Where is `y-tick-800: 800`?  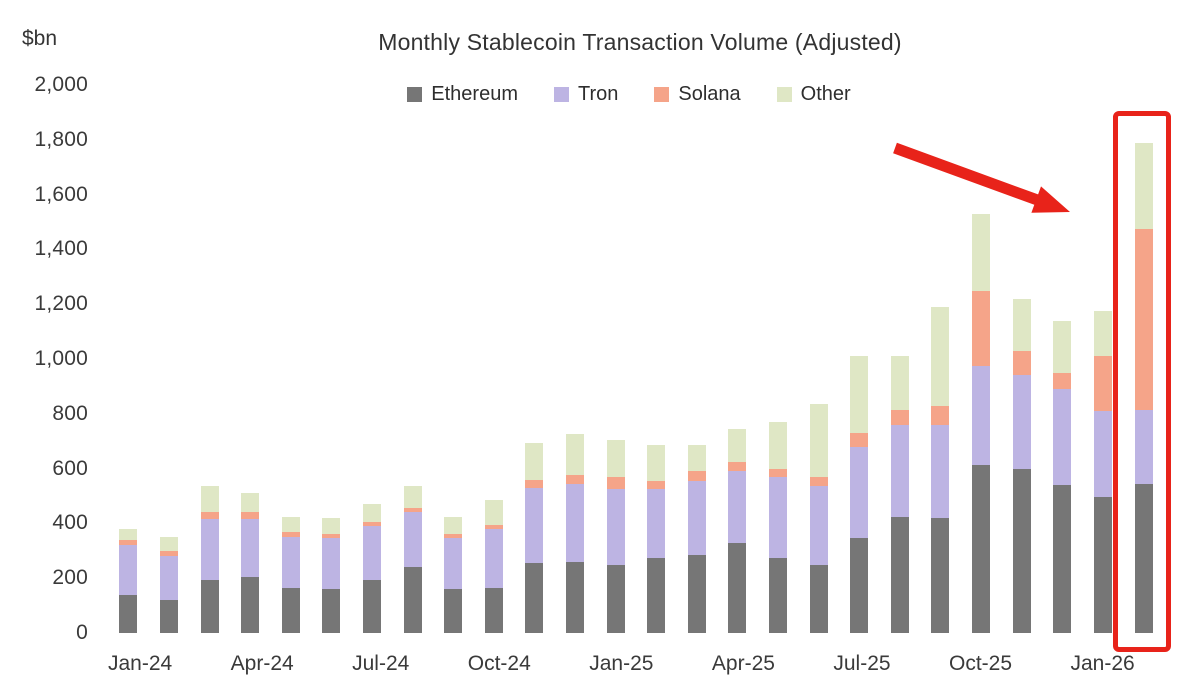 y-tick-800: 800 is located at coordinates (70, 413).